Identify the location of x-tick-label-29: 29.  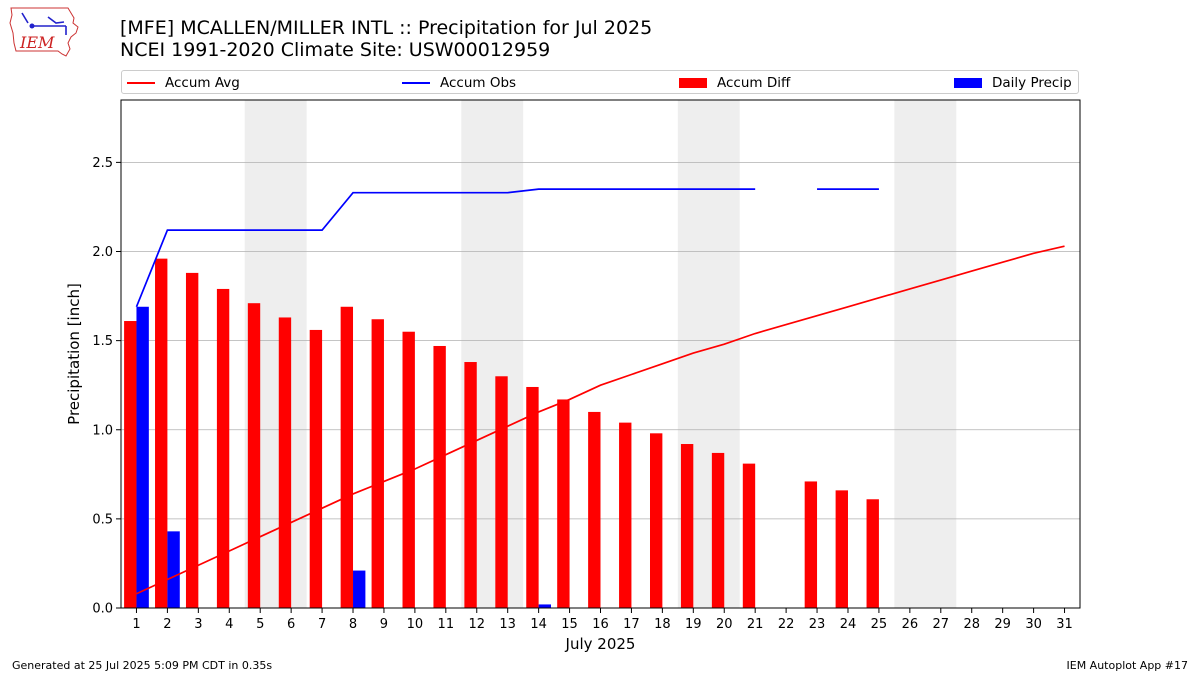
(1002, 624).